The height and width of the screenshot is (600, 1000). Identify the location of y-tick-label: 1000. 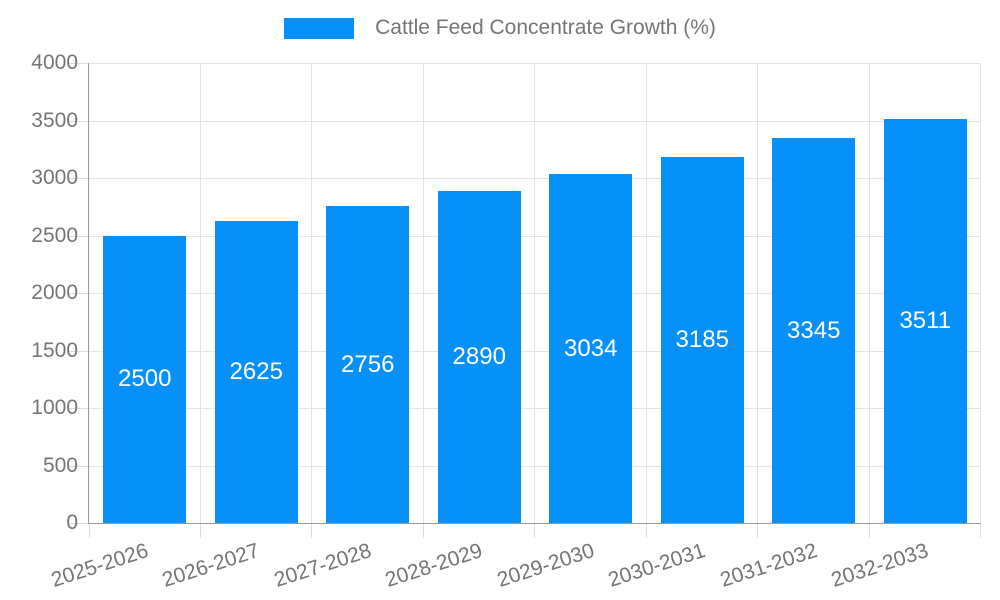
(54, 407).